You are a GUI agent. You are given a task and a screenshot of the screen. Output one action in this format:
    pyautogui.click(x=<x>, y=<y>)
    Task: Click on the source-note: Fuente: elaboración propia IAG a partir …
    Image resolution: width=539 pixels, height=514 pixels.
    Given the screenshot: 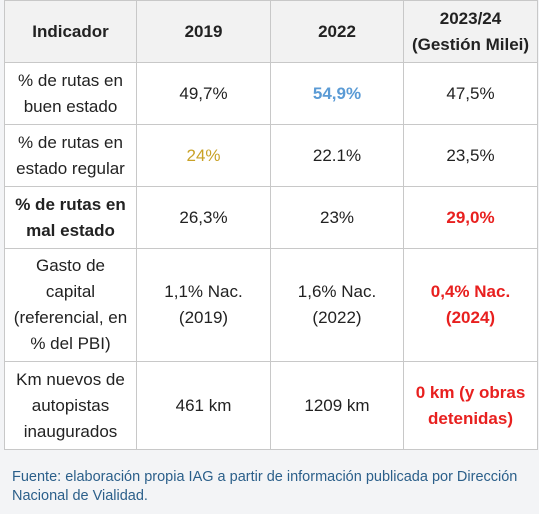 What is the action you would take?
    pyautogui.click(x=265, y=486)
    